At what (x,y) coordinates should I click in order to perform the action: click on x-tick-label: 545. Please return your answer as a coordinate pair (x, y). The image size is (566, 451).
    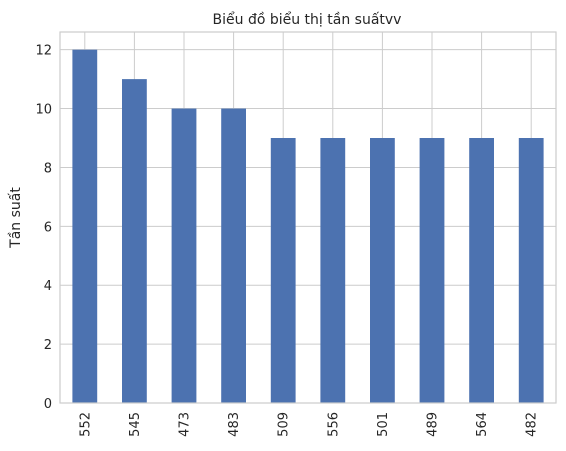
    Looking at the image, I should click on (135, 424).